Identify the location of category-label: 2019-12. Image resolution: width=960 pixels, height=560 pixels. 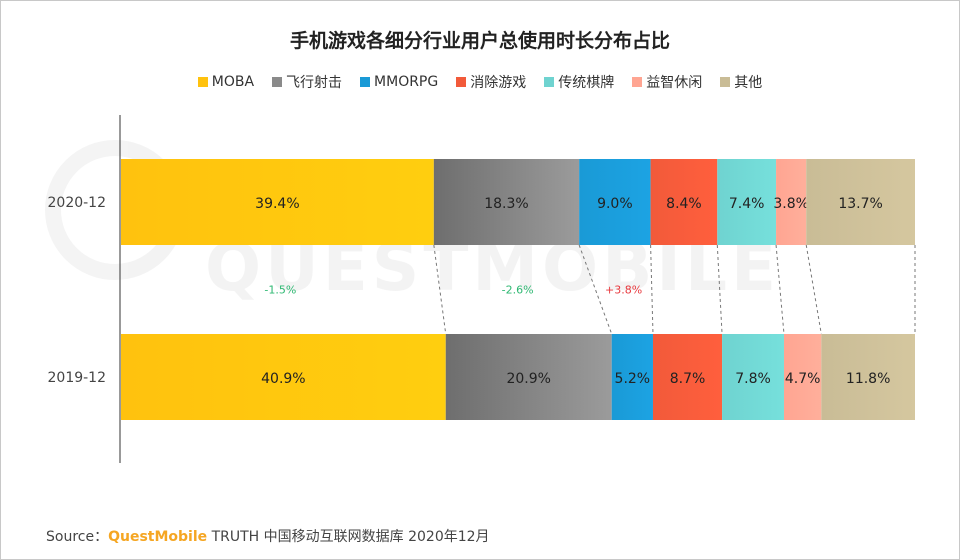
(77, 378).